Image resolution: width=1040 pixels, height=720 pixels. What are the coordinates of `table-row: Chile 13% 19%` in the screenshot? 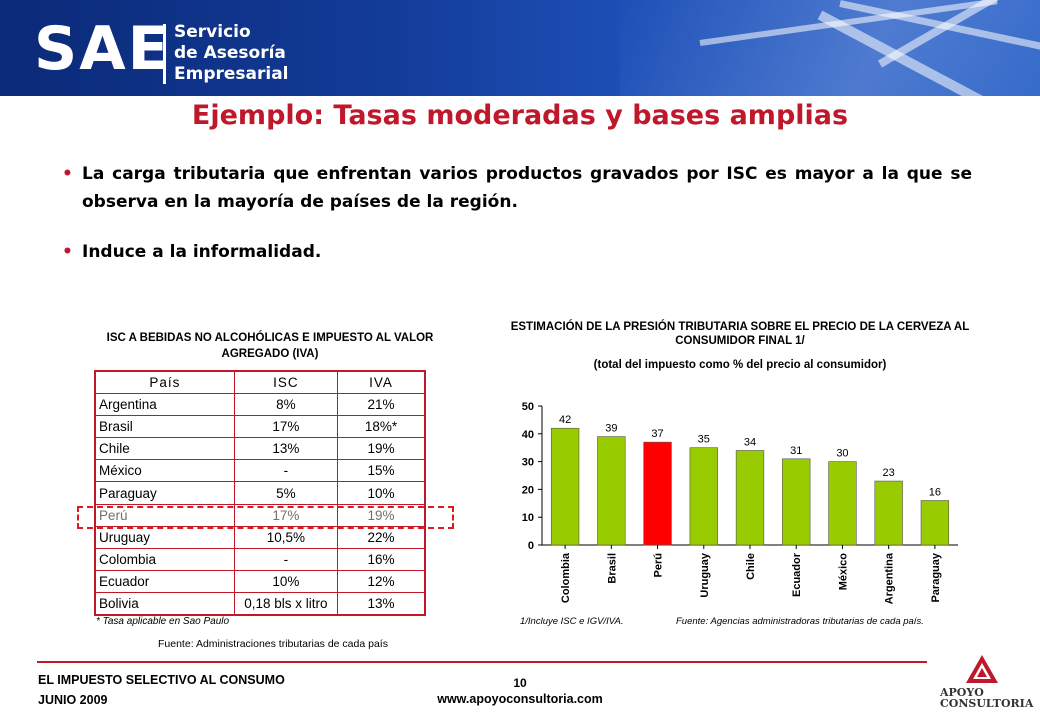 It's located at (260, 449).